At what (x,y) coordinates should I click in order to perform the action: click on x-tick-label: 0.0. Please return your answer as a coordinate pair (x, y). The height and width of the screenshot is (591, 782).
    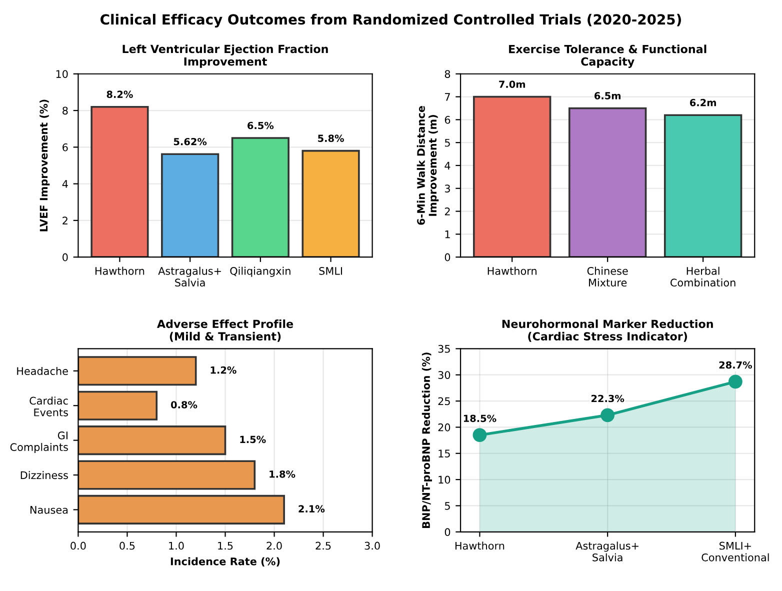
    Looking at the image, I should click on (78, 546).